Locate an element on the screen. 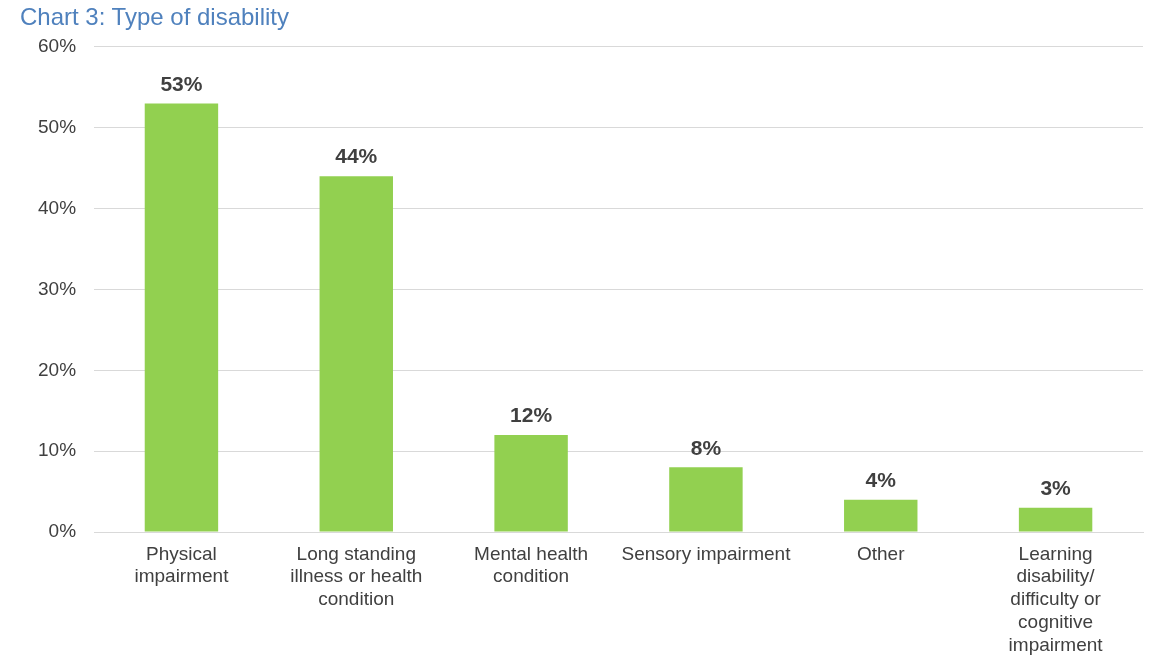 The height and width of the screenshot is (664, 1163). data-label: 53% is located at coordinates (181, 83).